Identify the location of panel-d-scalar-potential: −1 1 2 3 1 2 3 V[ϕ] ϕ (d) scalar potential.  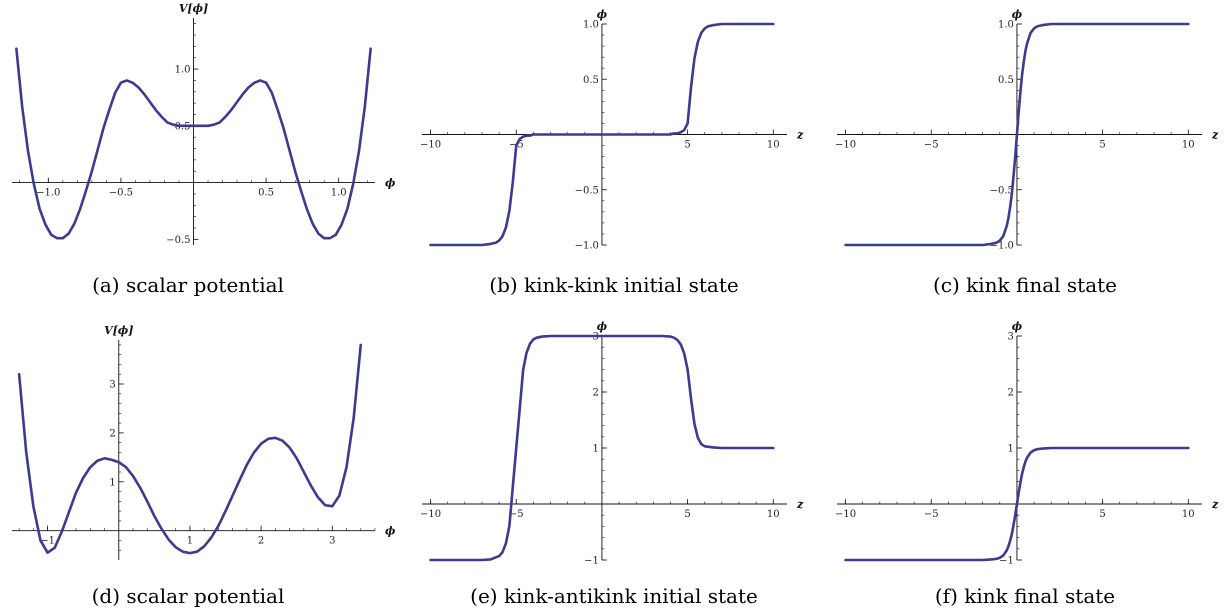
(204, 466).